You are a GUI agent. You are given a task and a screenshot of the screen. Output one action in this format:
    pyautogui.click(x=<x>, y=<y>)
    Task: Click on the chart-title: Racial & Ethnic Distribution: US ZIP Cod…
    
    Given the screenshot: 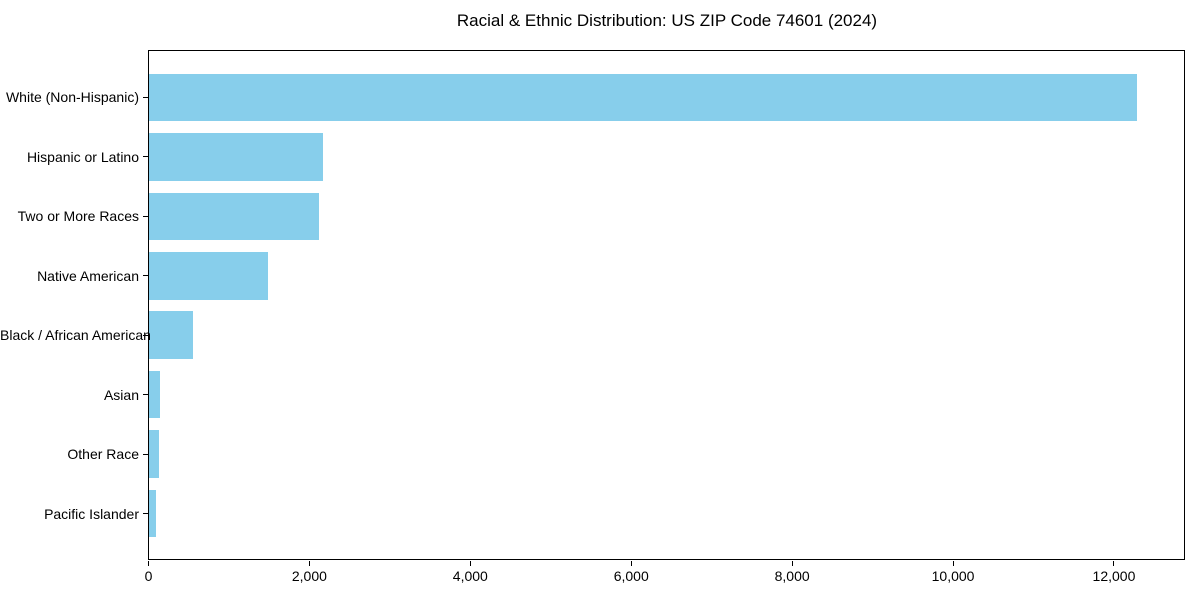 What is the action you would take?
    pyautogui.click(x=667, y=20)
    